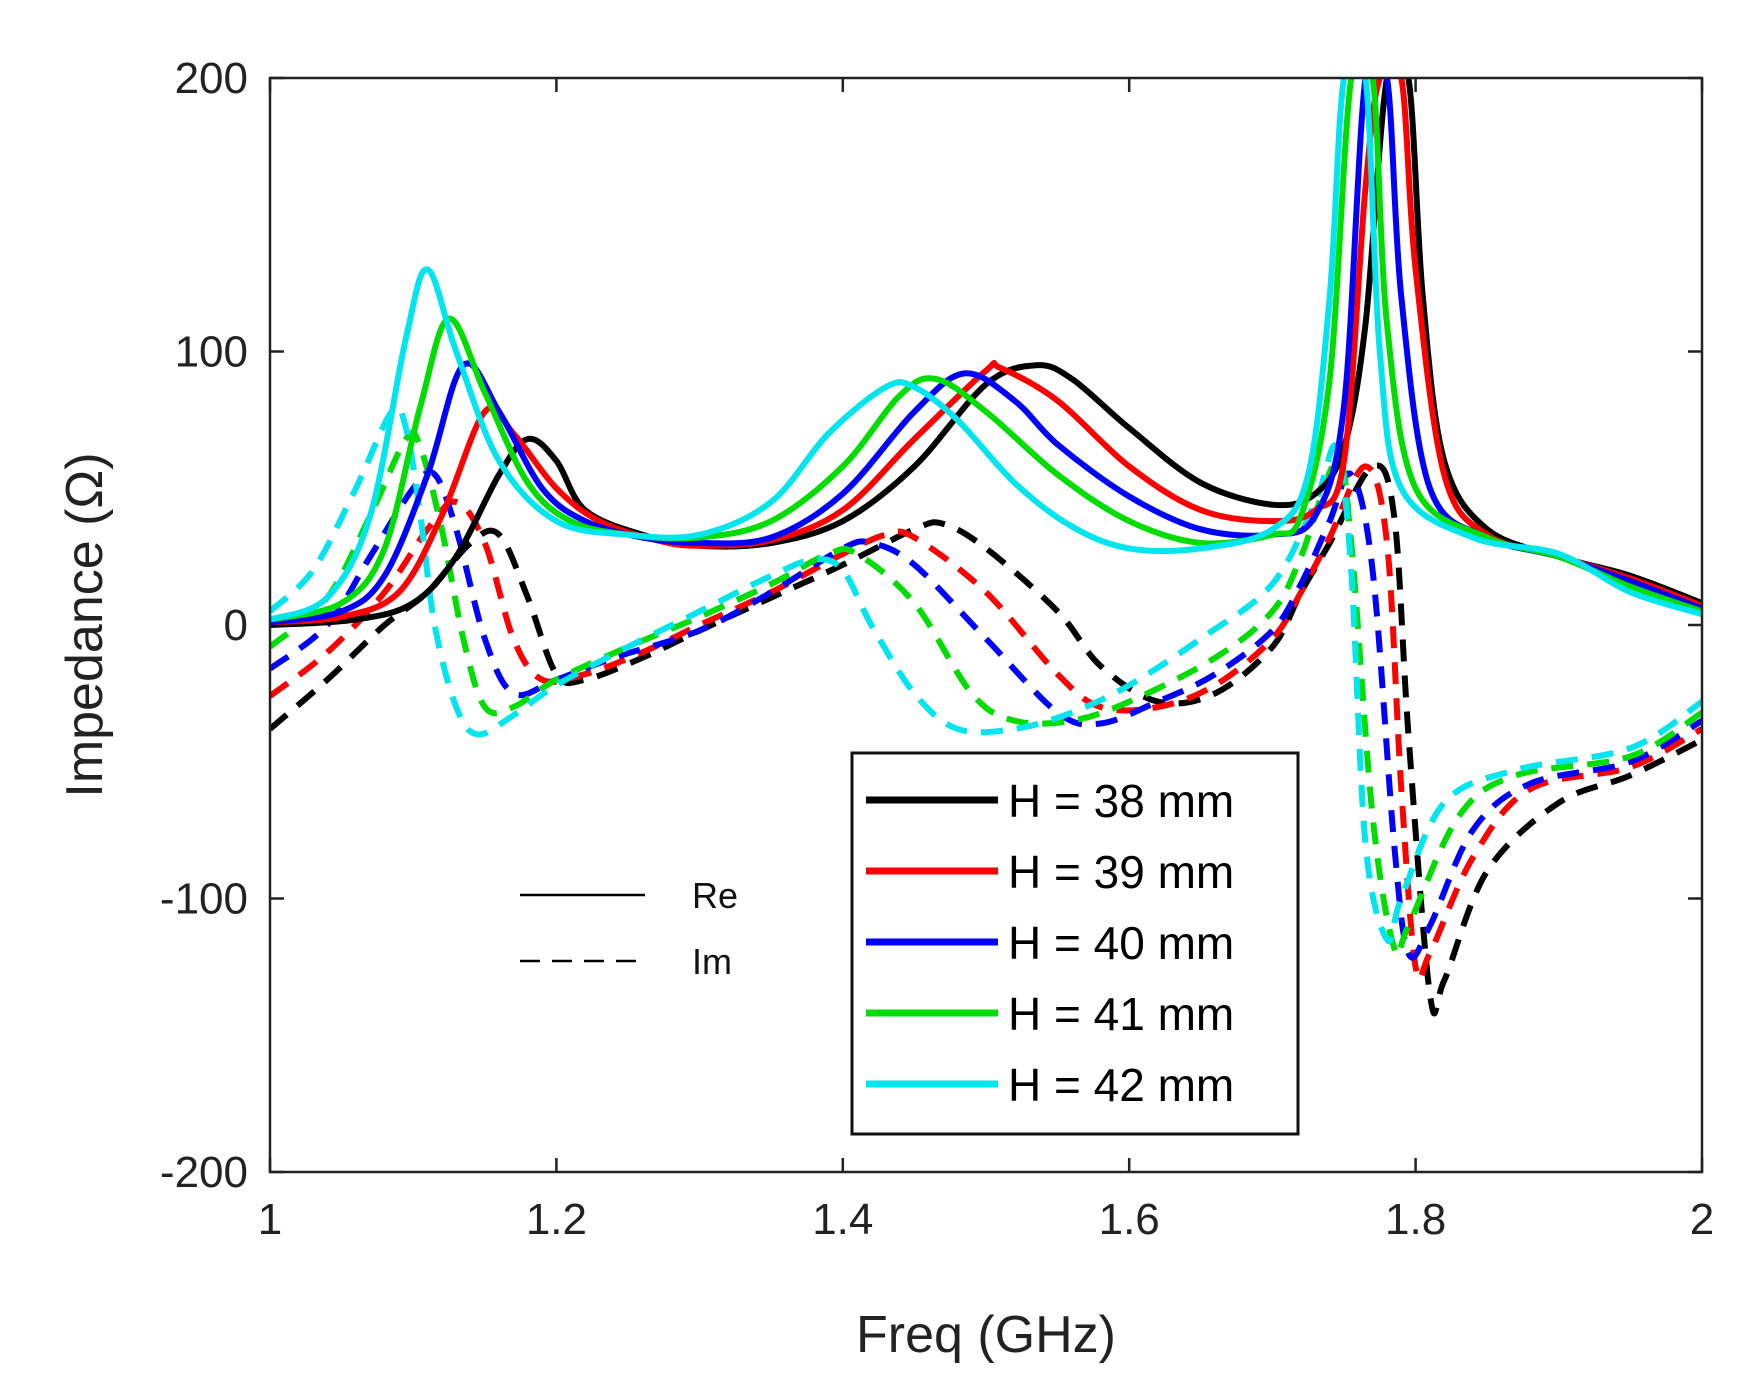 This screenshot has height=1388, width=1742. I want to click on y-tick-label: 0, so click(236, 625).